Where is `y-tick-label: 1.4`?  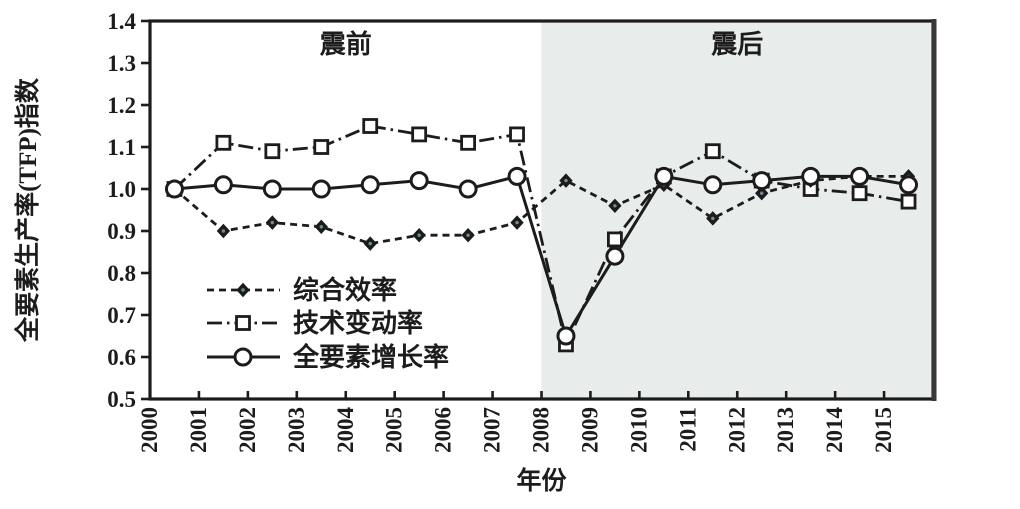 y-tick-label: 1.4 is located at coordinates (121, 21).